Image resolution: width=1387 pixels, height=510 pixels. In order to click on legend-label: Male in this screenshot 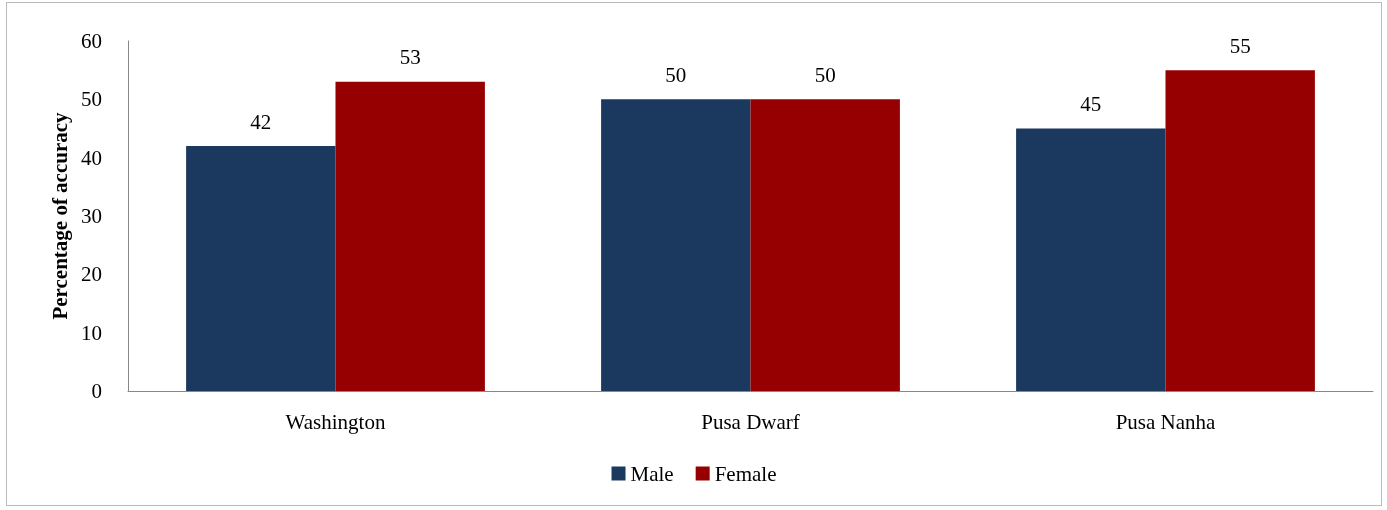, I will do `click(652, 473)`.